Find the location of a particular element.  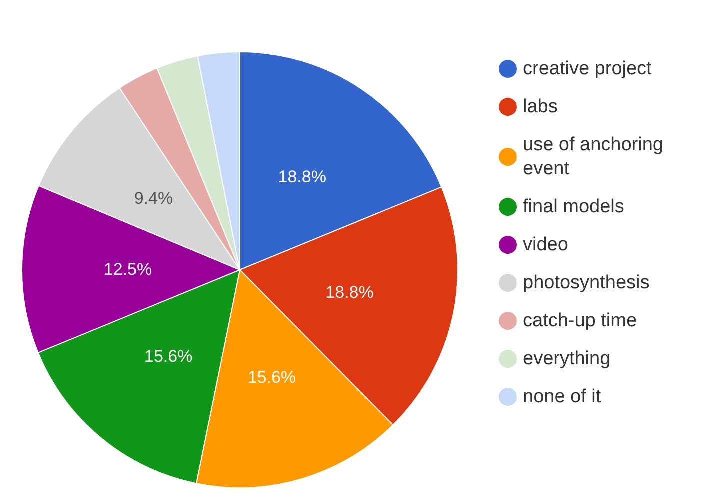

legend-label: video is located at coordinates (545, 245).